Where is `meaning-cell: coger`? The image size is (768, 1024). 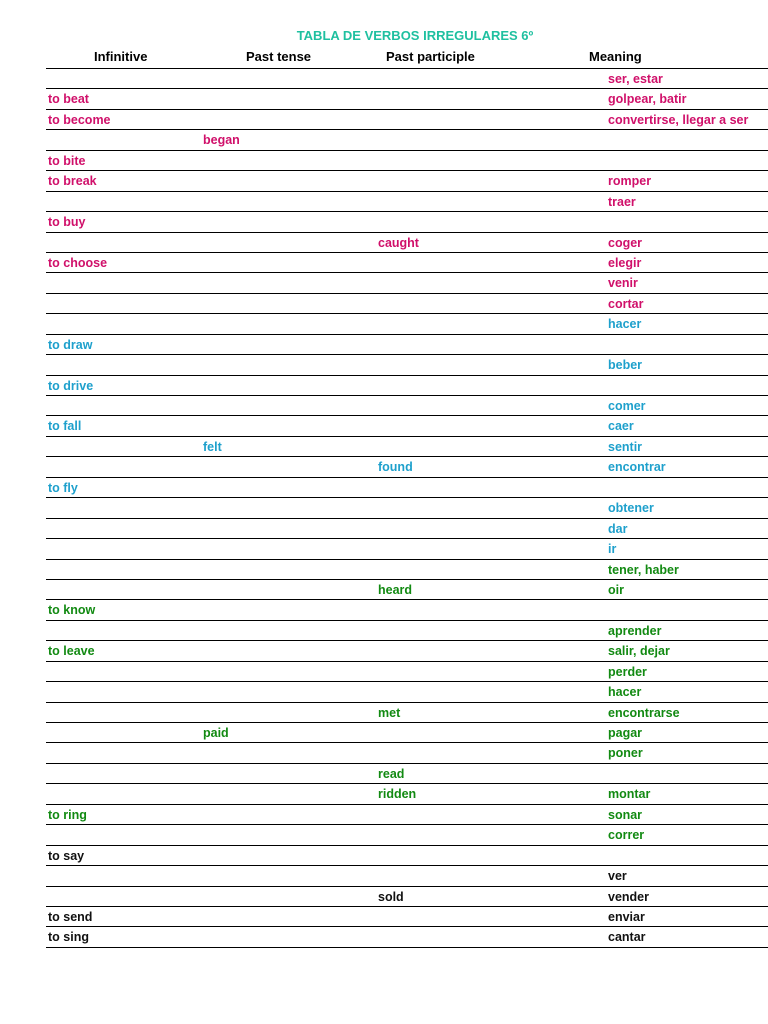
meaning-cell: coger is located at coordinates (625, 242).